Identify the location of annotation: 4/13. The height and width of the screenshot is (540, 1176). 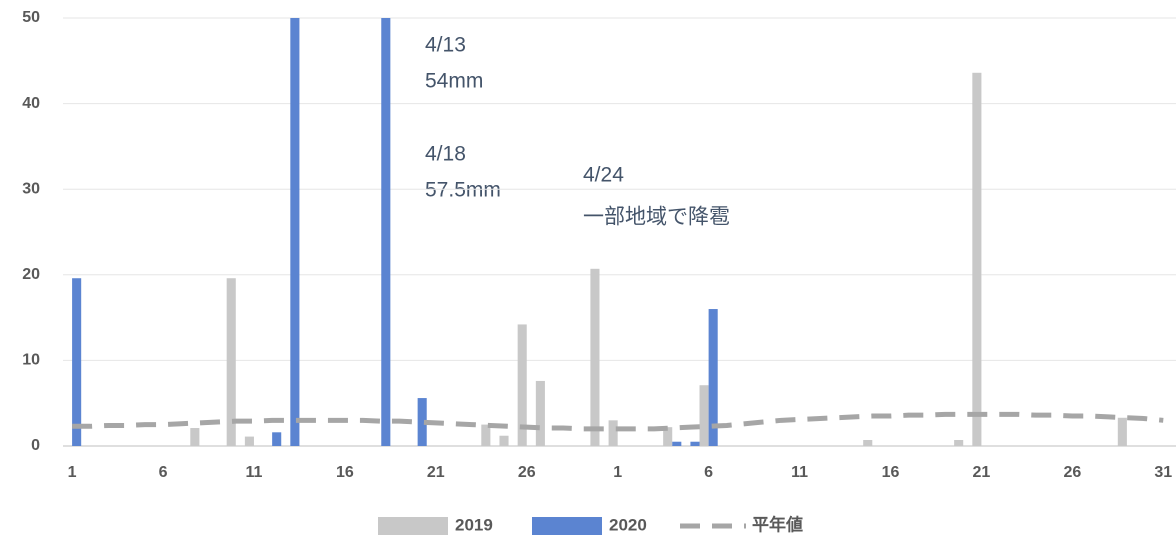
(445, 45).